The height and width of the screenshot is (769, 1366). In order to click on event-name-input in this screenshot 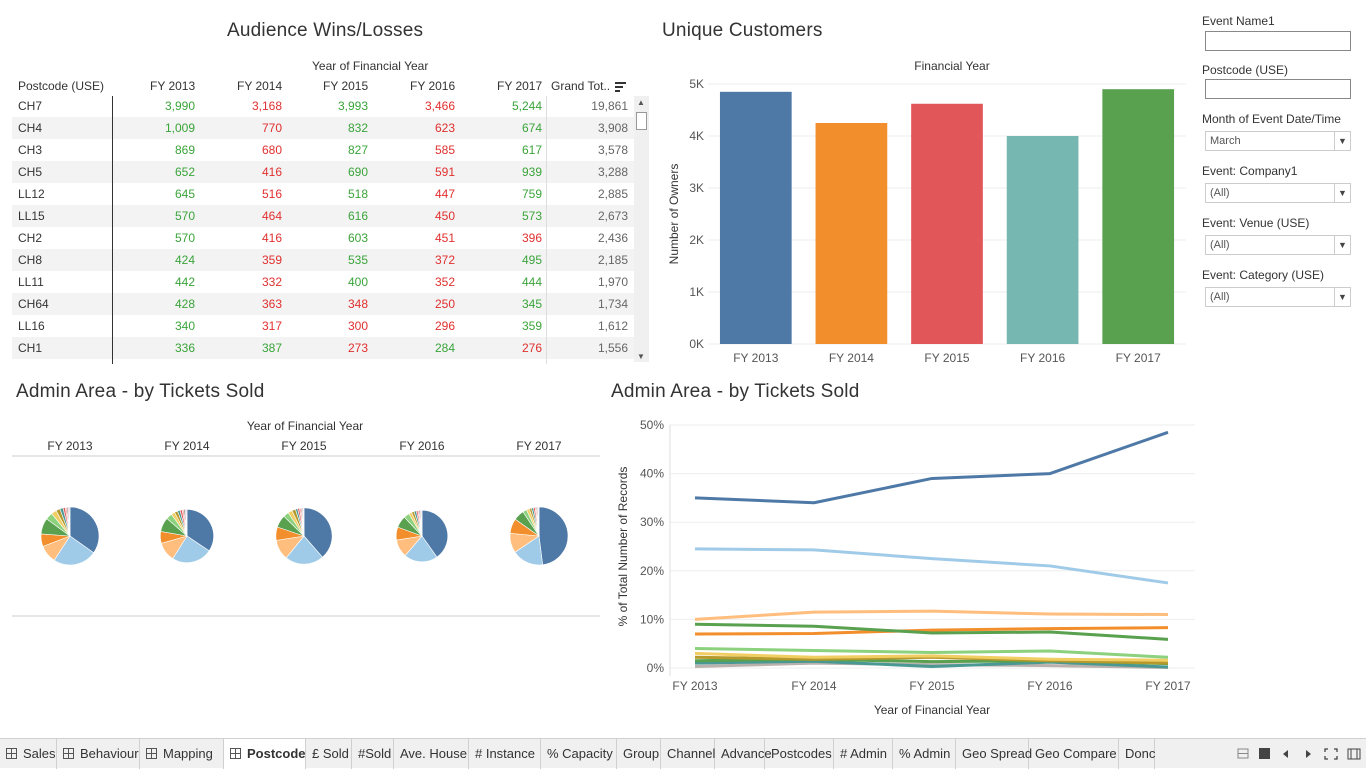, I will do `click(1278, 41)`.